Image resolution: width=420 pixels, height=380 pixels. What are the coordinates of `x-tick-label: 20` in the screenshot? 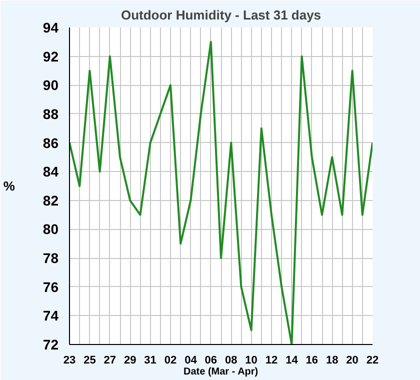 It's located at (352, 360).